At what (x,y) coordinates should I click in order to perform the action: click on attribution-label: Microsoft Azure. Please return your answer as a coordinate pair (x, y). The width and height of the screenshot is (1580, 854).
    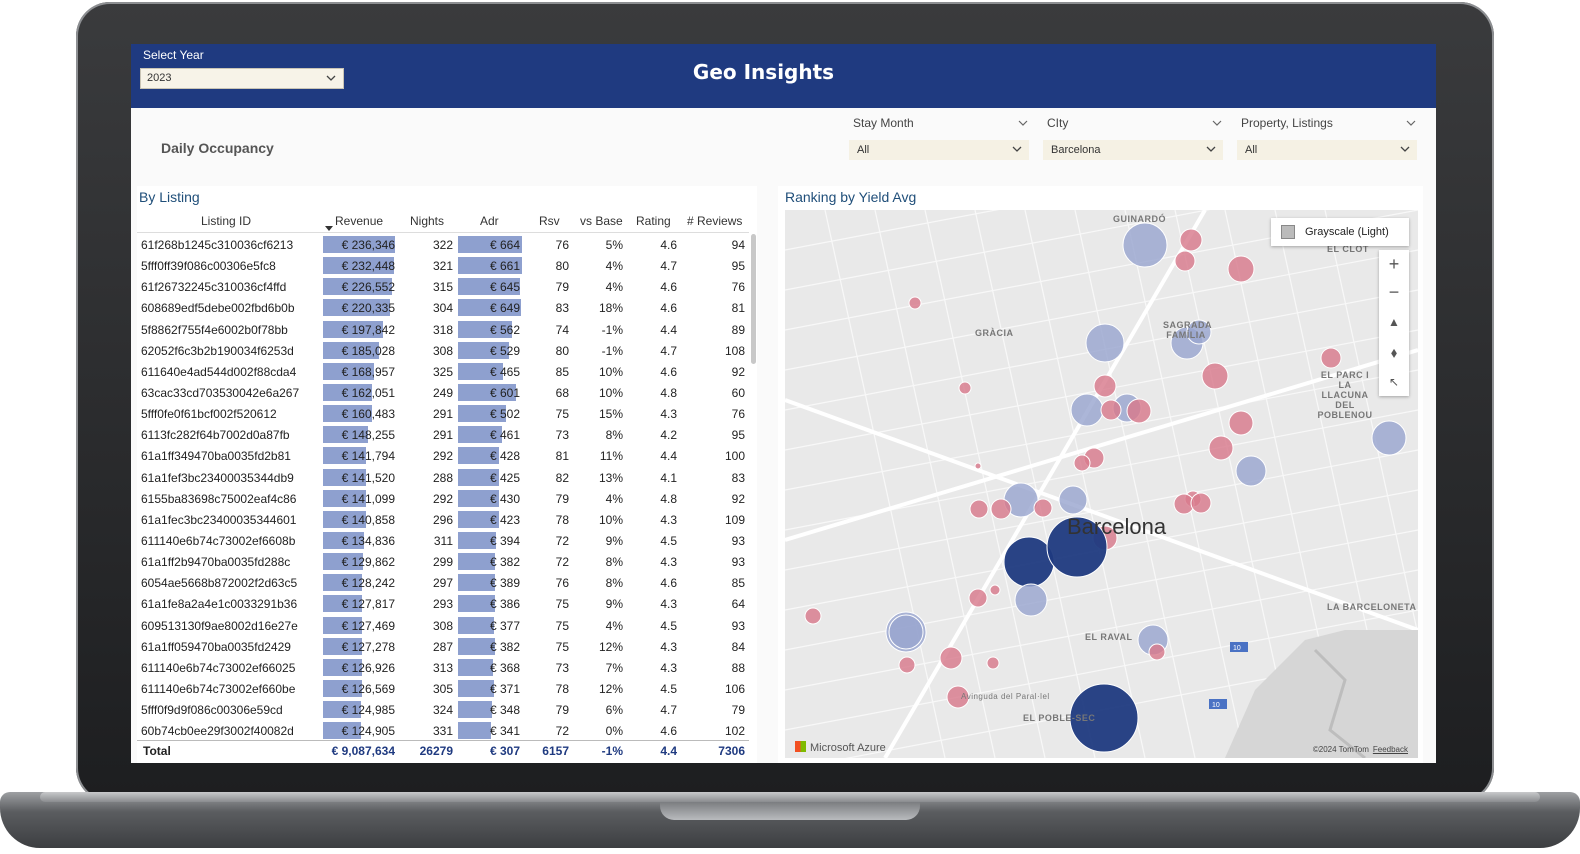
    Looking at the image, I should click on (848, 748).